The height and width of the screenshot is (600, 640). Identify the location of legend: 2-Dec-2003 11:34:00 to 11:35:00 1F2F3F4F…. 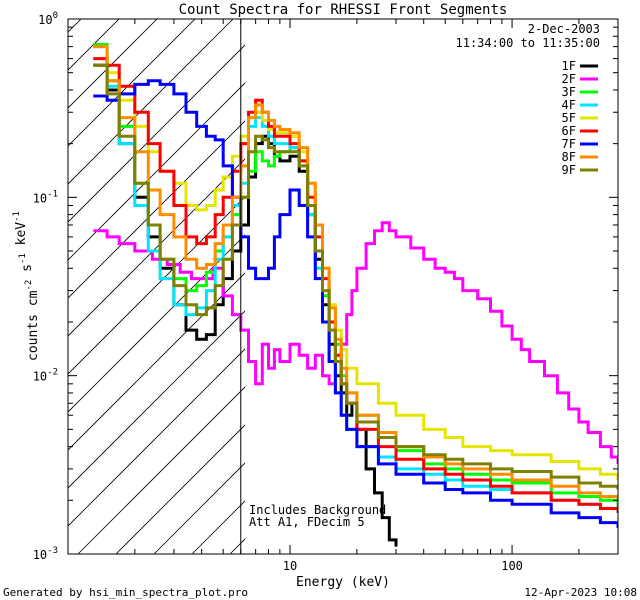
(528, 99).